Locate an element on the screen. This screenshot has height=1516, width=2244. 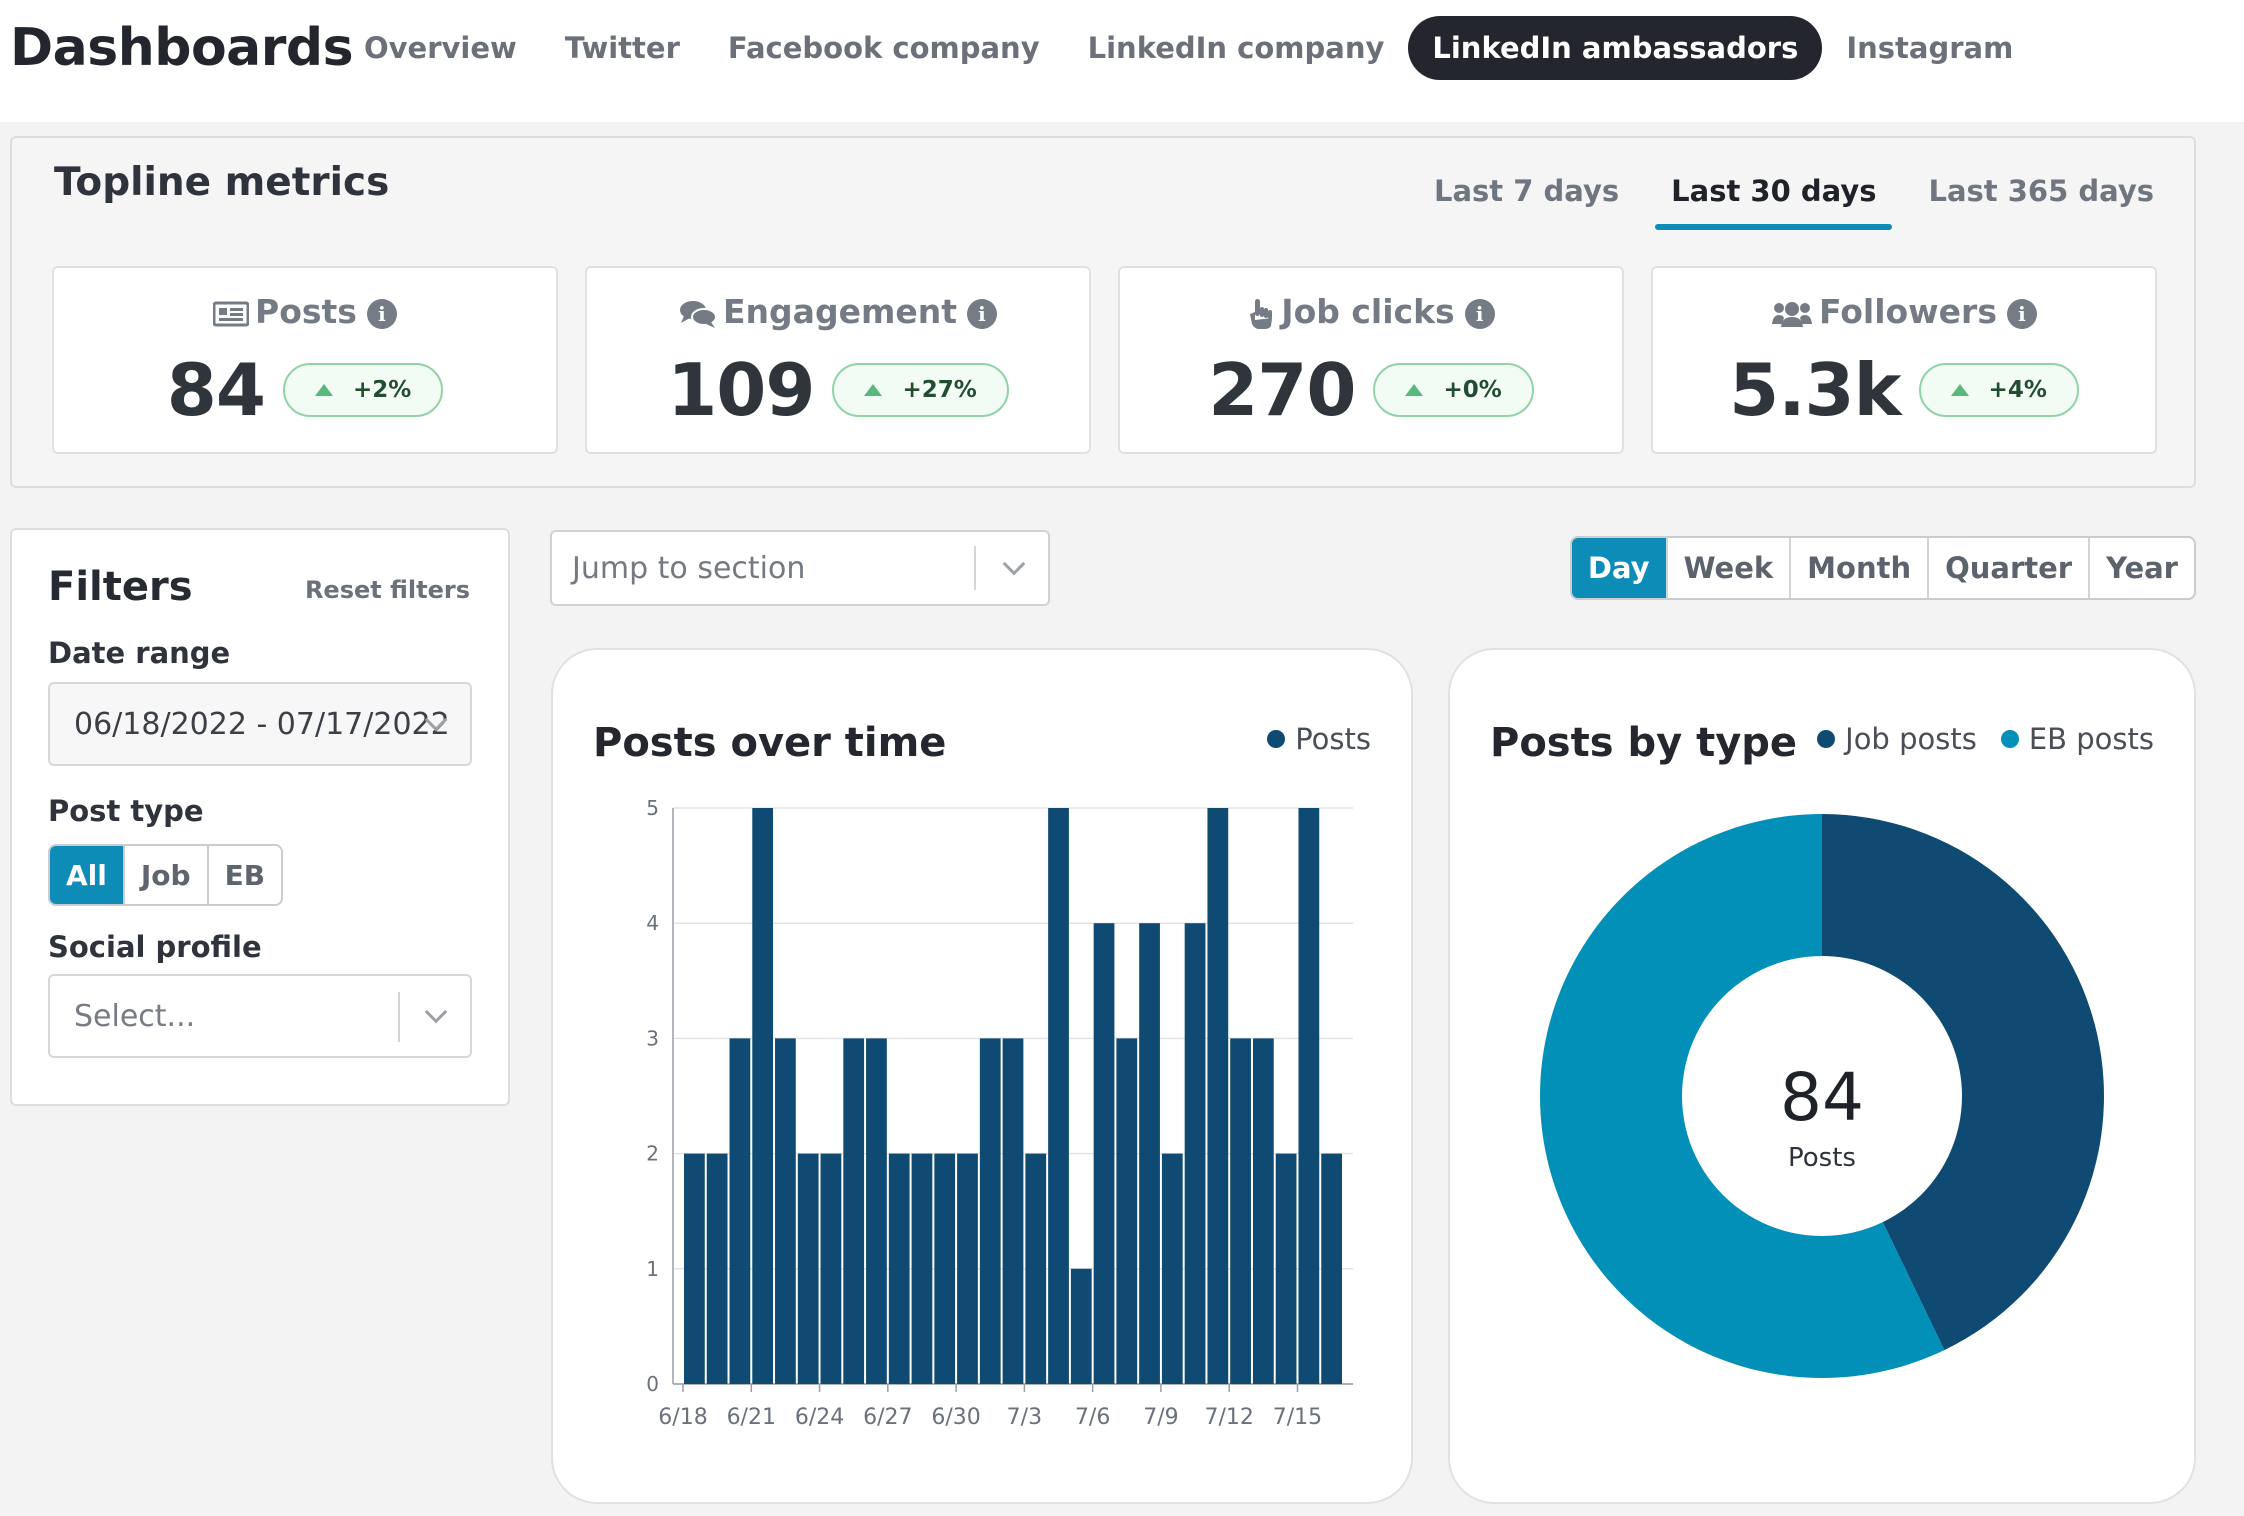
donut-center-value: 84 is located at coordinates (1822, 1097).